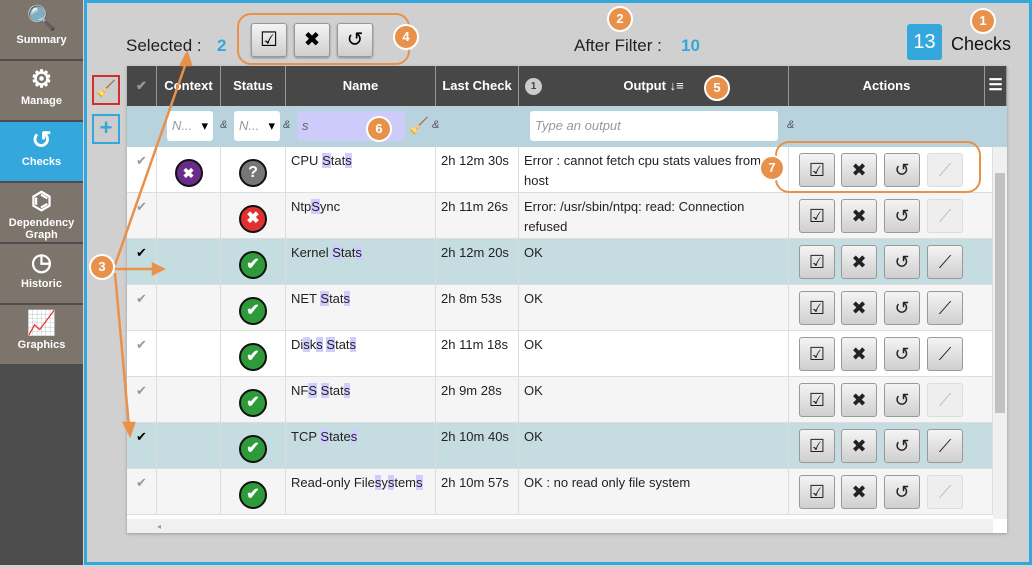 The height and width of the screenshot is (568, 1032). What do you see at coordinates (269, 40) in the screenshot?
I see `bulk-acknowledge-button: ☑` at bounding box center [269, 40].